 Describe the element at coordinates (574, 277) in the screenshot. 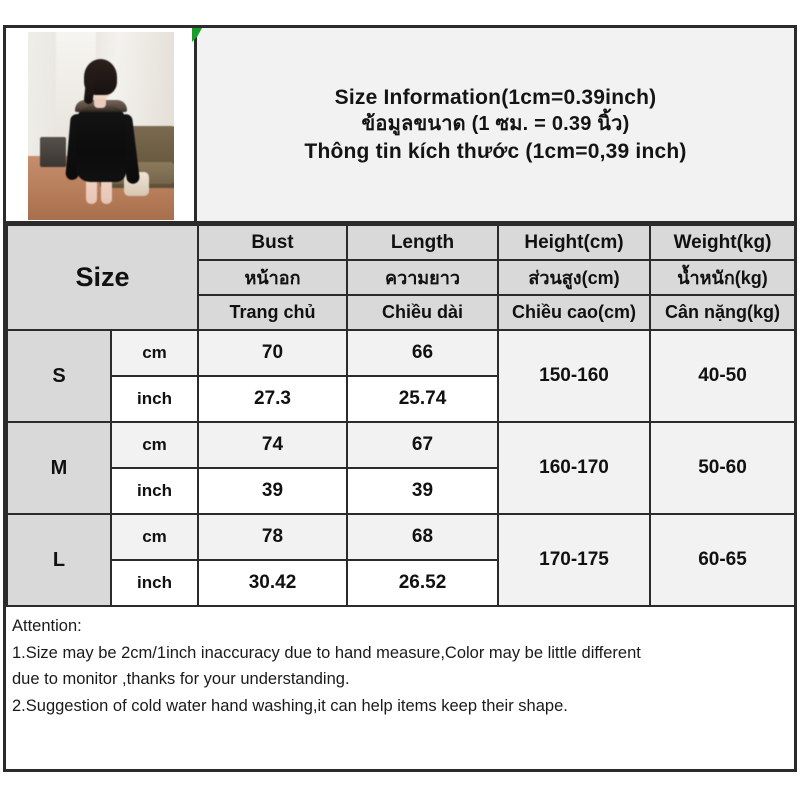

I see `header-height-th: ส่วนสูง(cm)` at that location.